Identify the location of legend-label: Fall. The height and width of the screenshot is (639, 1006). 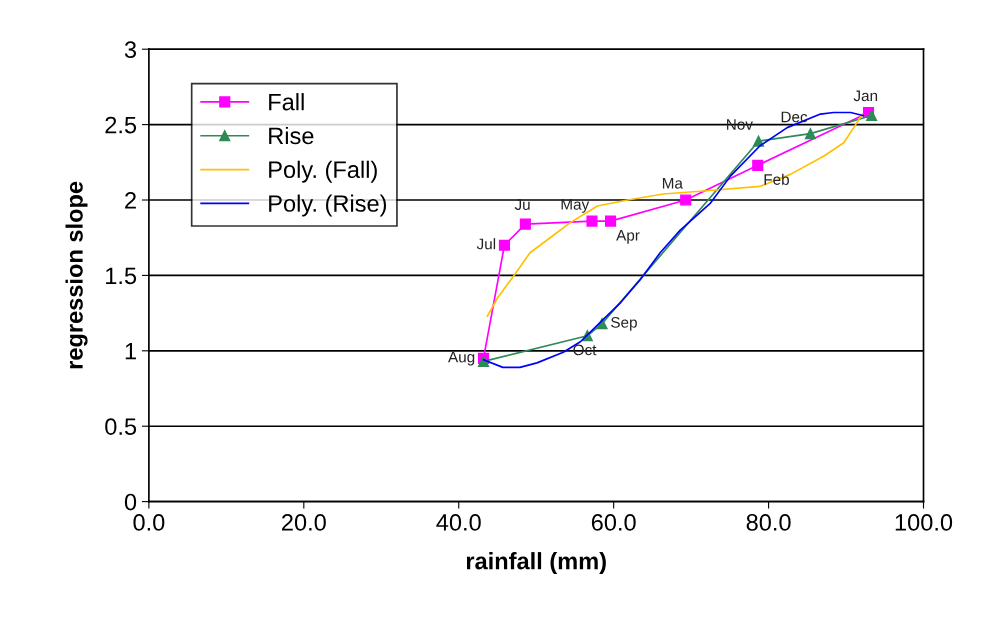
(286, 102).